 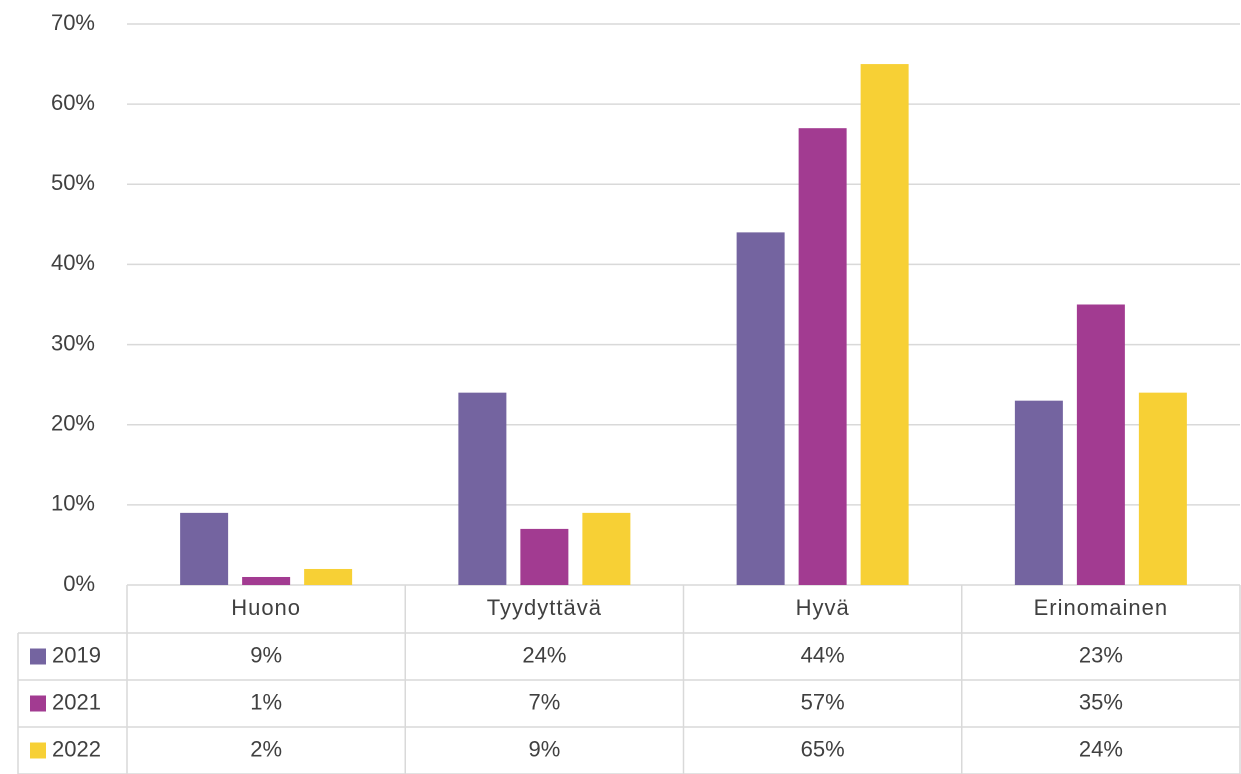 What do you see at coordinates (73, 423) in the screenshot?
I see `y-tick-label: 20%` at bounding box center [73, 423].